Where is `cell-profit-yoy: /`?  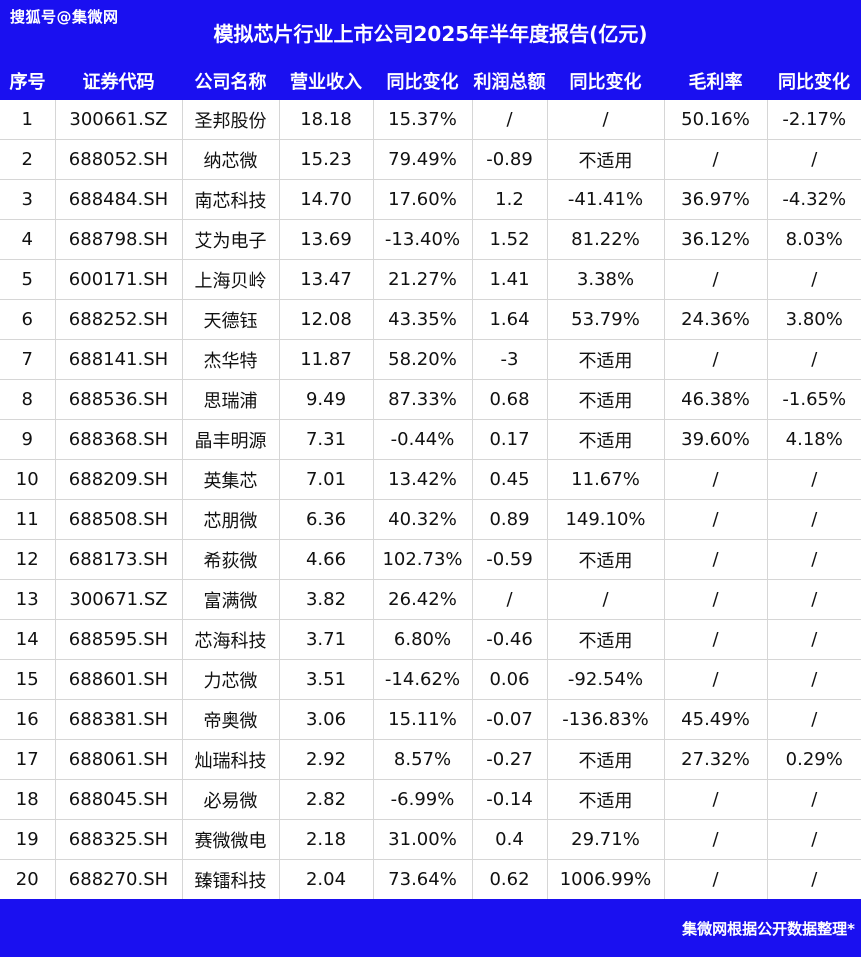 cell-profit-yoy: / is located at coordinates (605, 599).